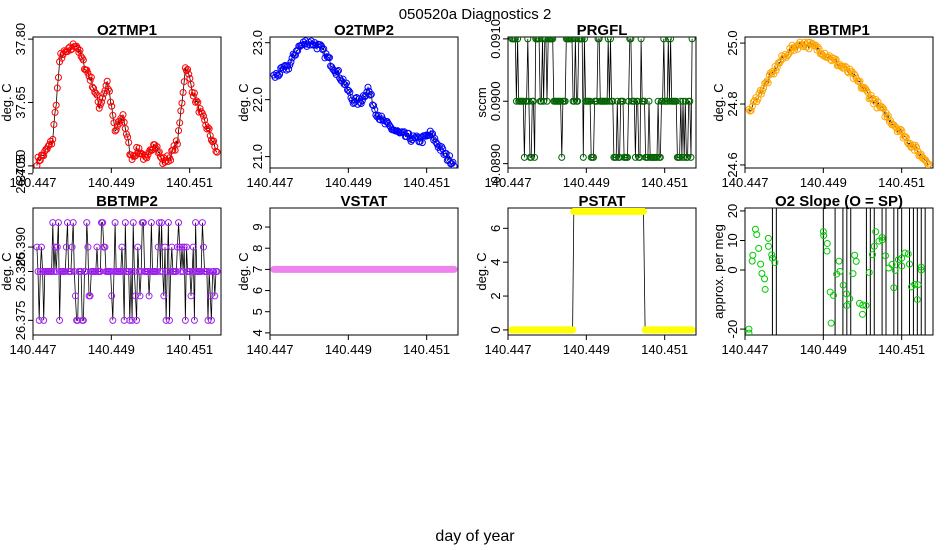 Image resolution: width=950 pixels, height=550 pixels. What do you see at coordinates (426, 349) in the screenshot?
I see `x-tick-label: 140.451` at bounding box center [426, 349].